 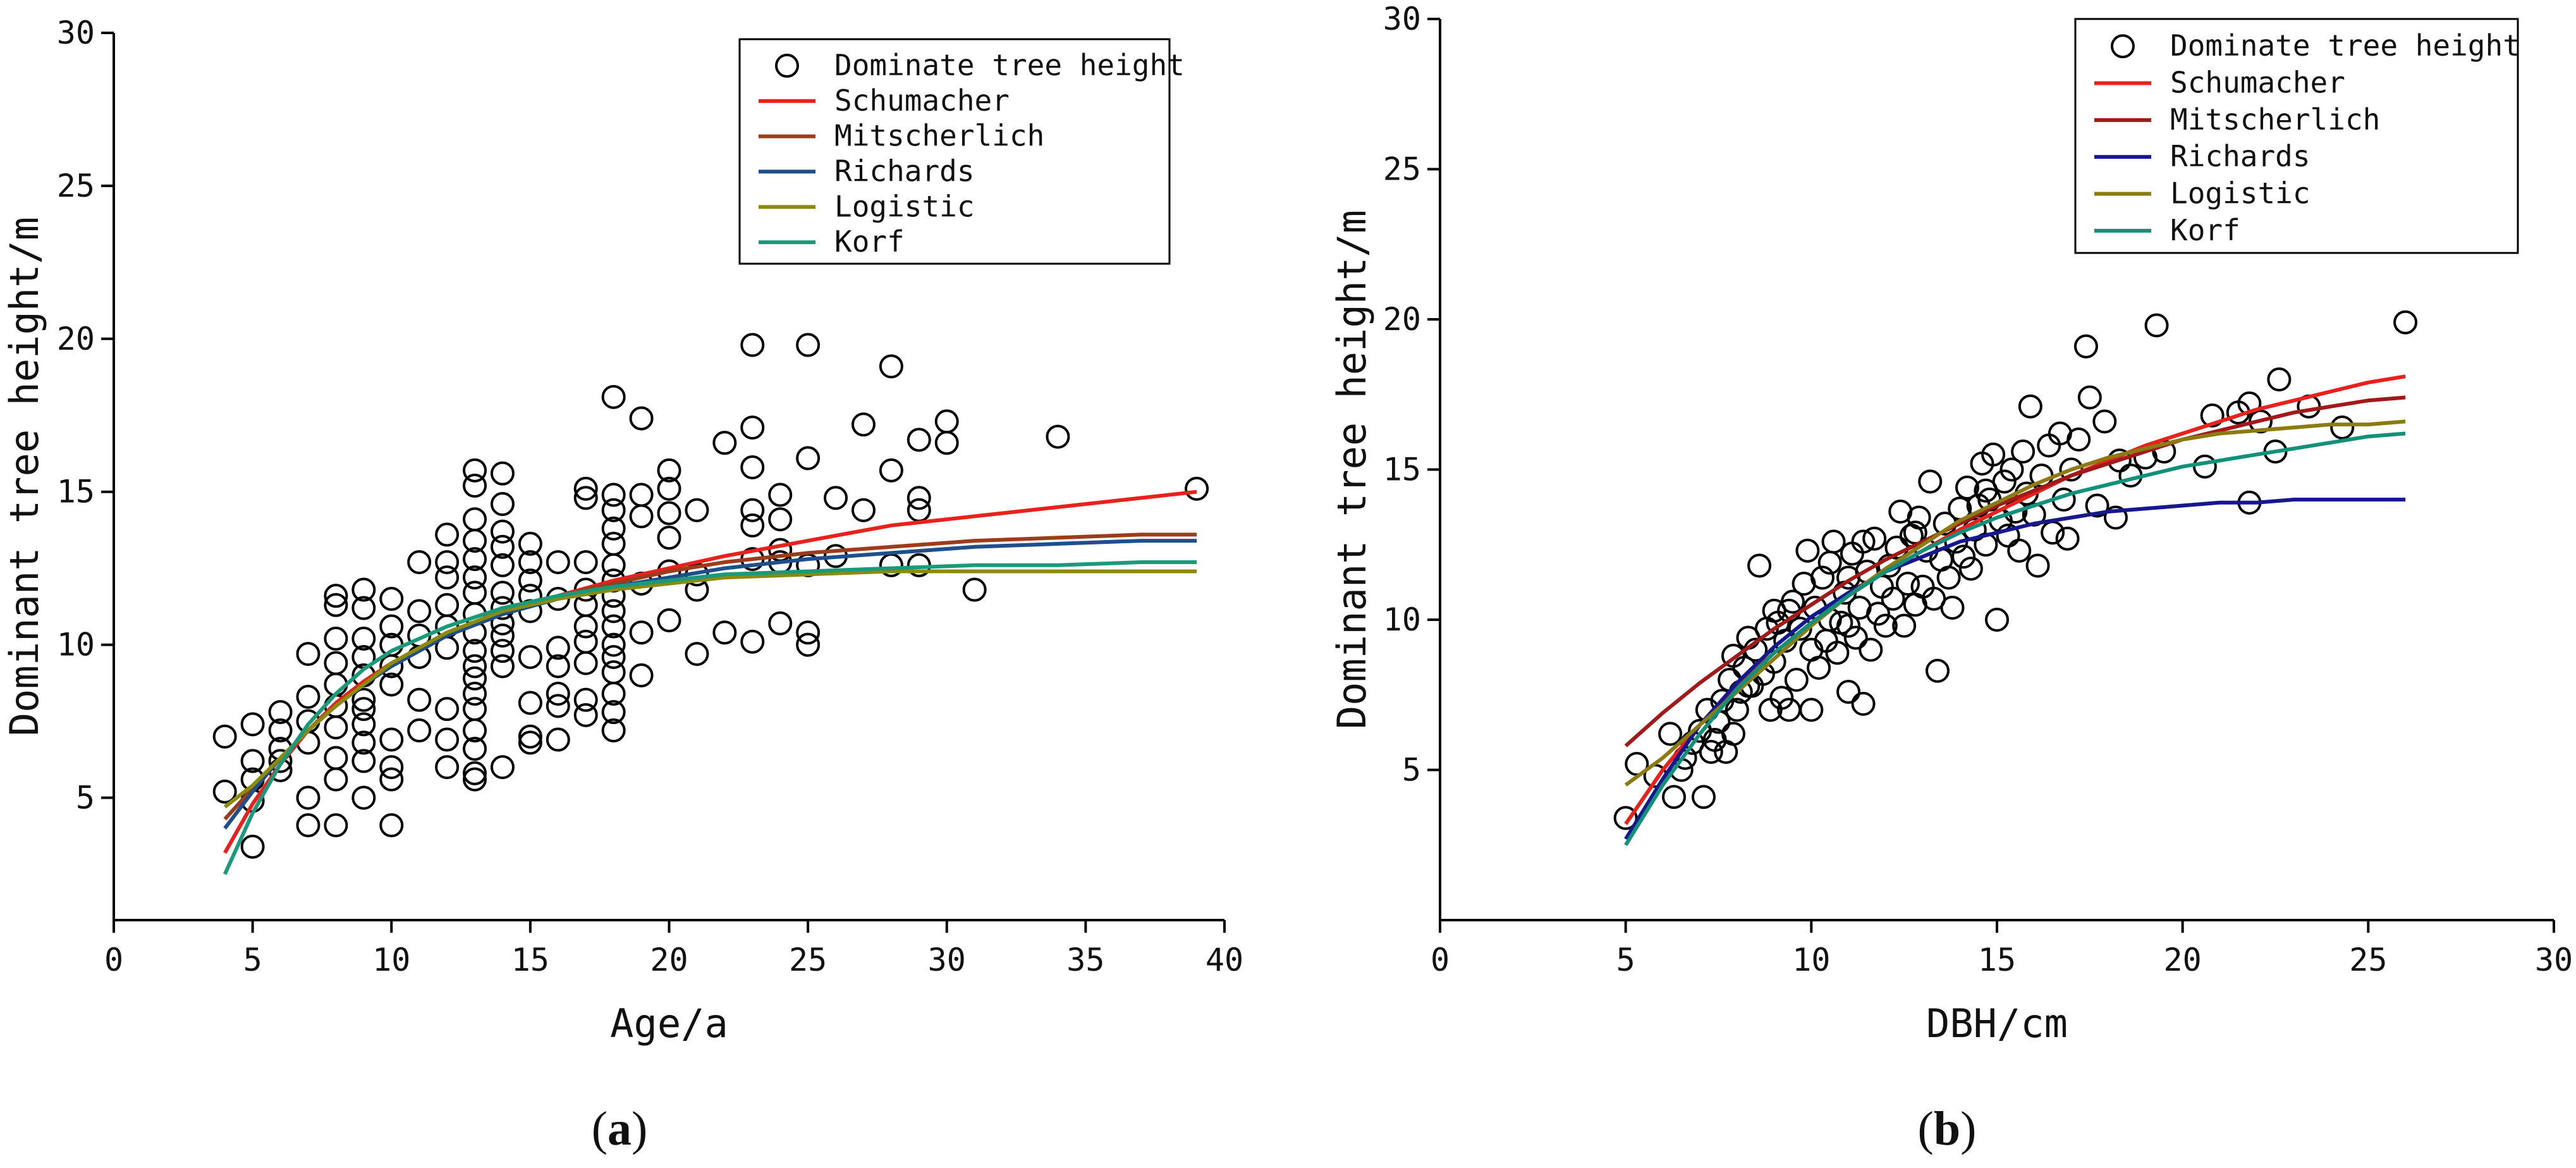 What do you see at coordinates (76, 492) in the screenshot?
I see `panel-a-y-tick-label: 15` at bounding box center [76, 492].